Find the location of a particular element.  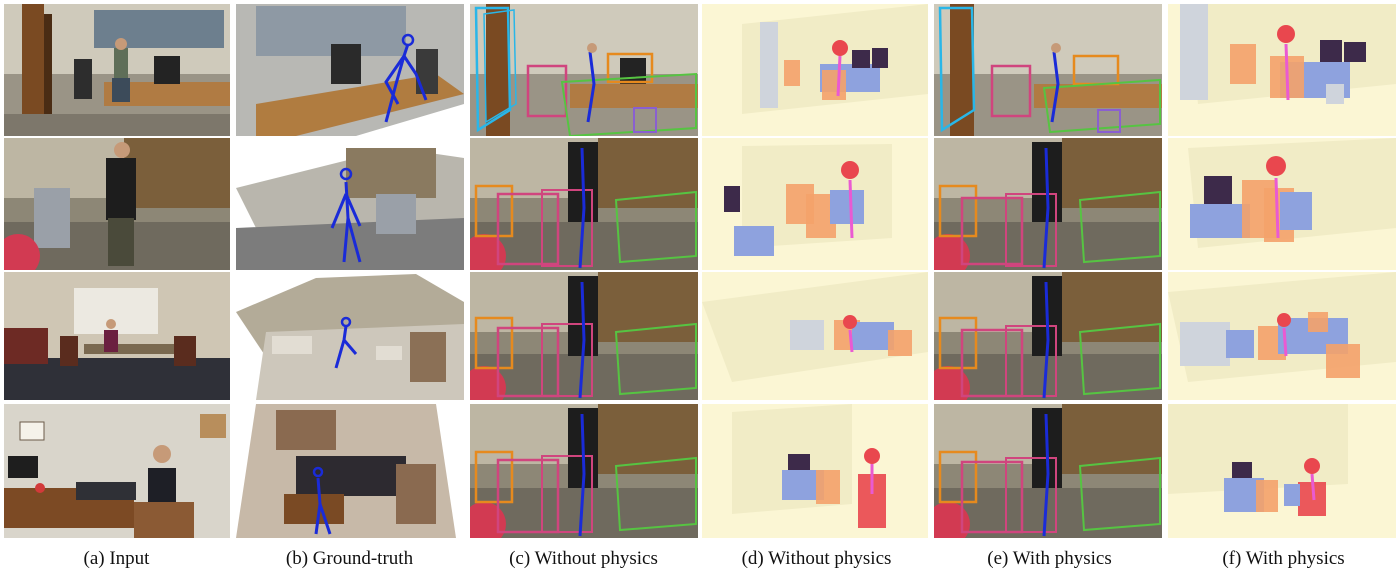

row4-render-with-physics is located at coordinates (1282, 471).